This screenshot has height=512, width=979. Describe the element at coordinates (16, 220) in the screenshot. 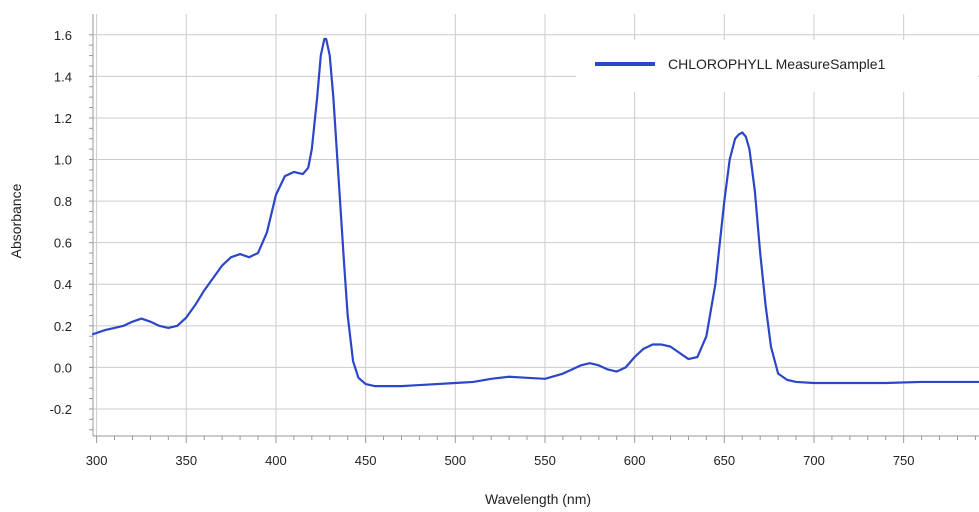

I see `y-axis-label: Absorbance` at that location.